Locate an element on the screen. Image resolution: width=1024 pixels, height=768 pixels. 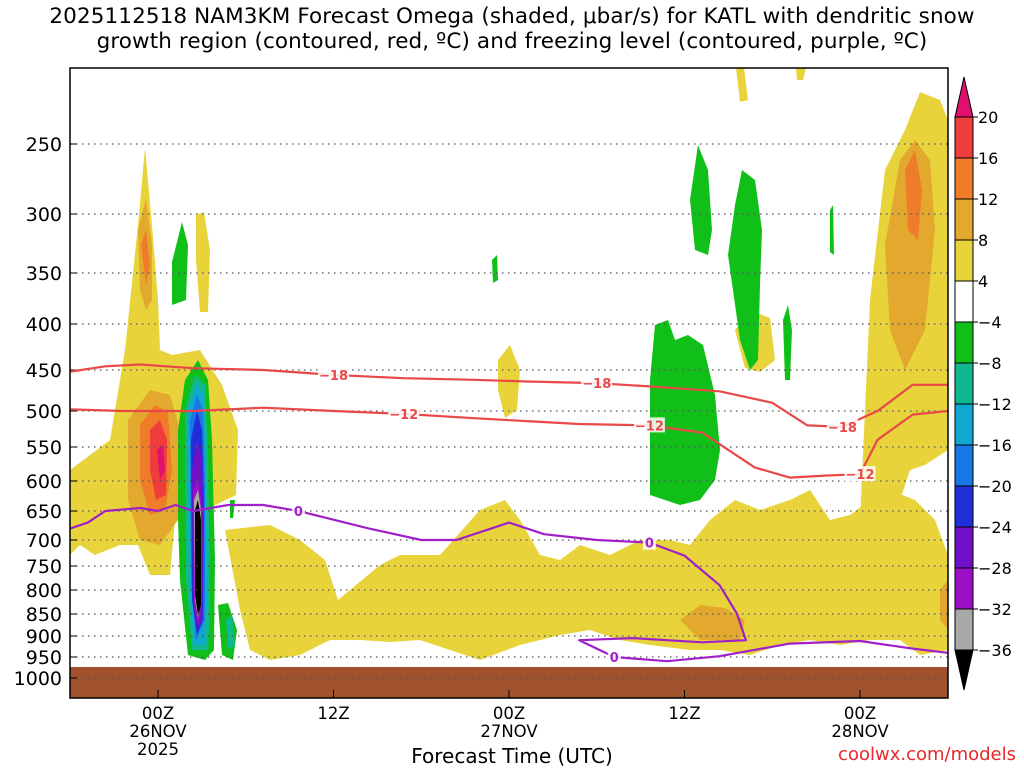
y-tick-label: 900 is located at coordinates (44, 637).